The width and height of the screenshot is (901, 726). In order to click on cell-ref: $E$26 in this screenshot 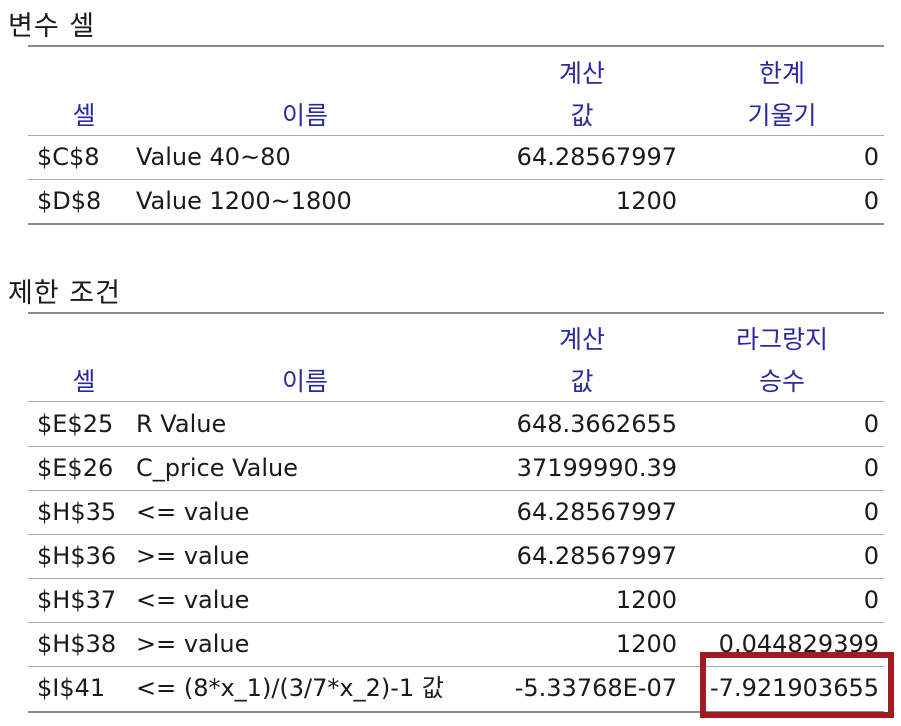, I will do `click(75, 468)`.